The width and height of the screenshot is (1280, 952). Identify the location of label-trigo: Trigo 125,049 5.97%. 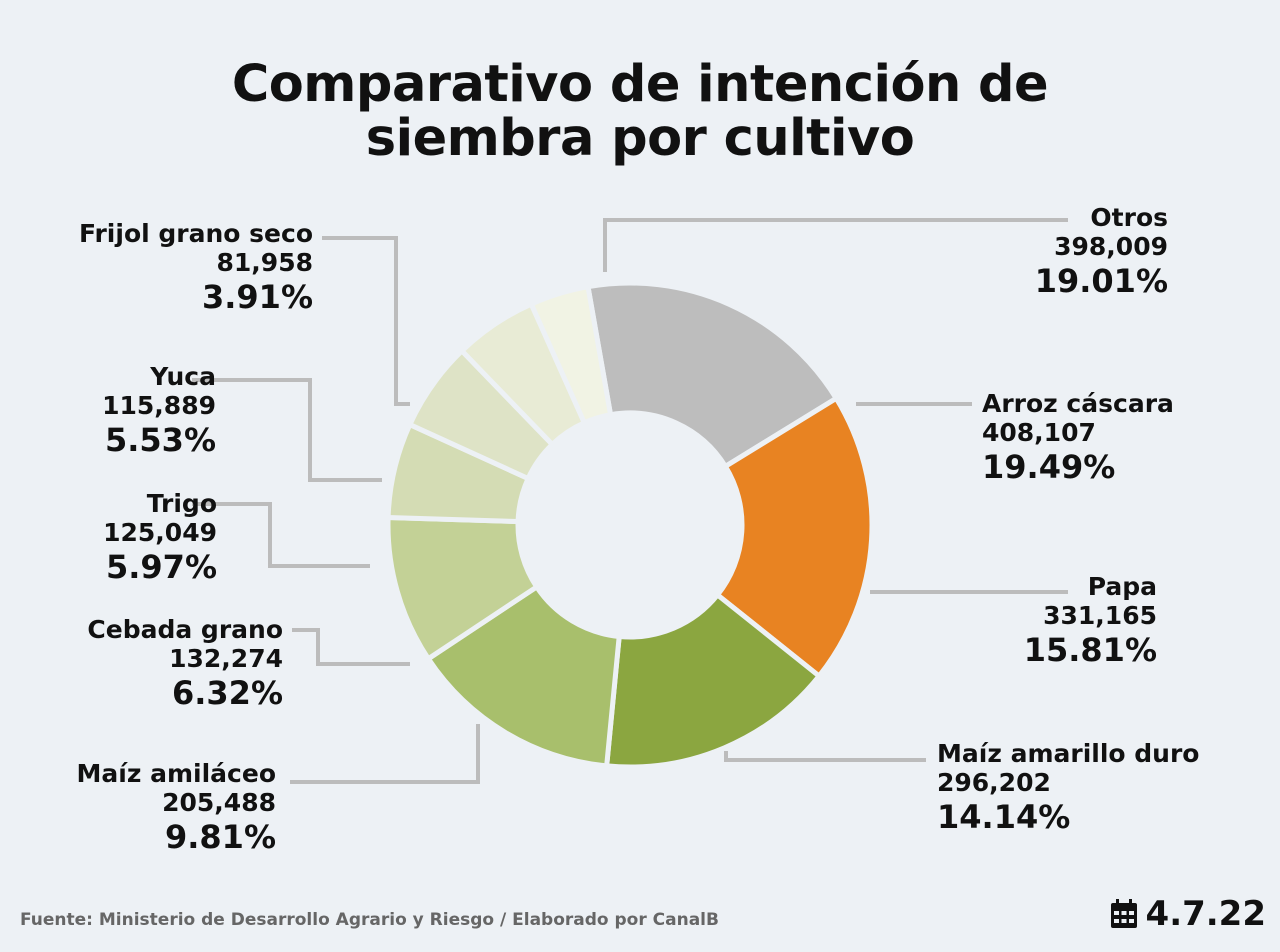
(160, 537).